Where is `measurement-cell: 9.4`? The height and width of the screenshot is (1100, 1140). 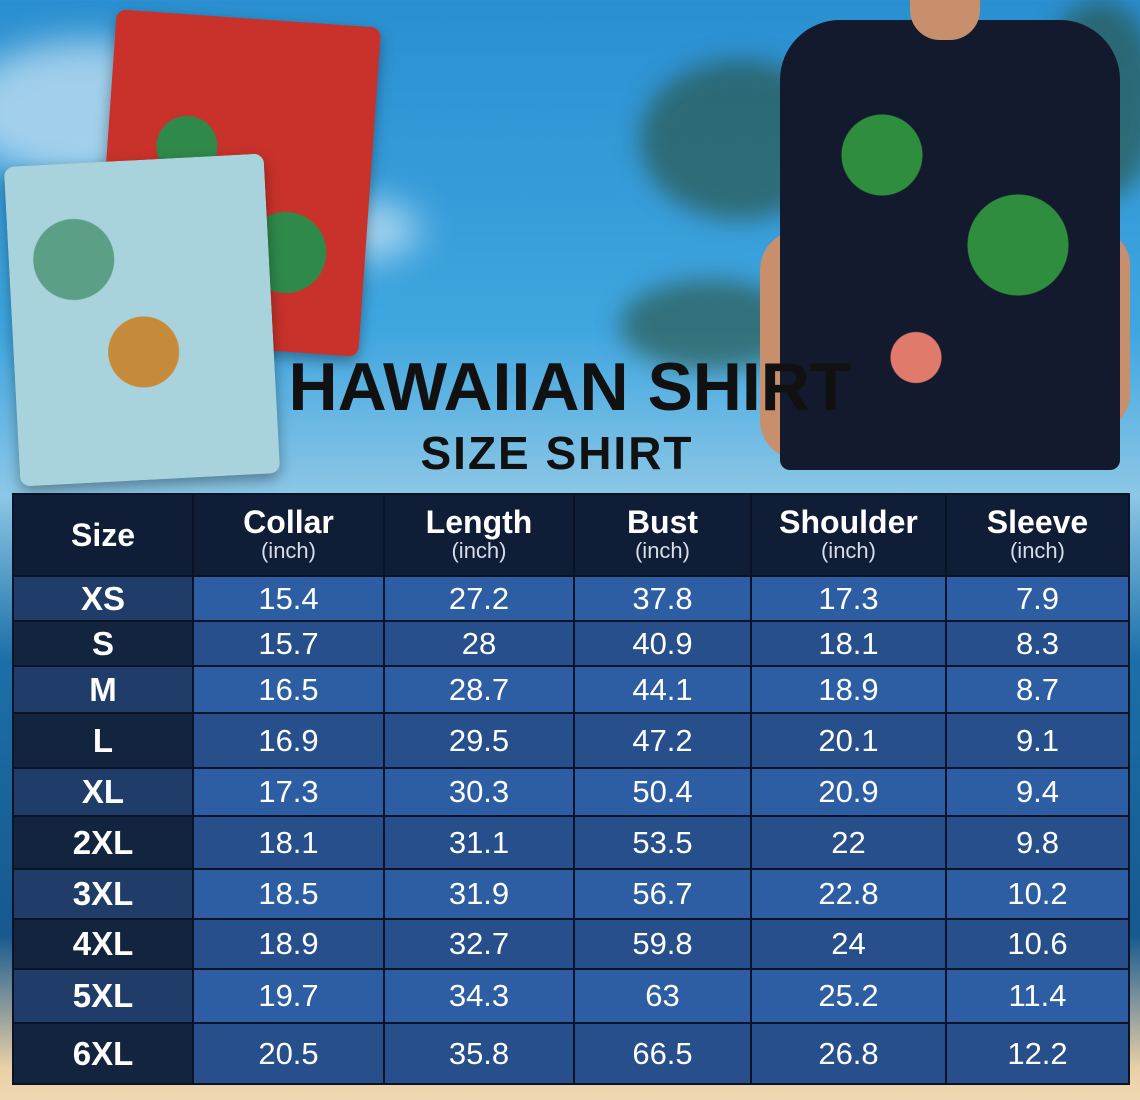
measurement-cell: 9.4 is located at coordinates (1037, 792).